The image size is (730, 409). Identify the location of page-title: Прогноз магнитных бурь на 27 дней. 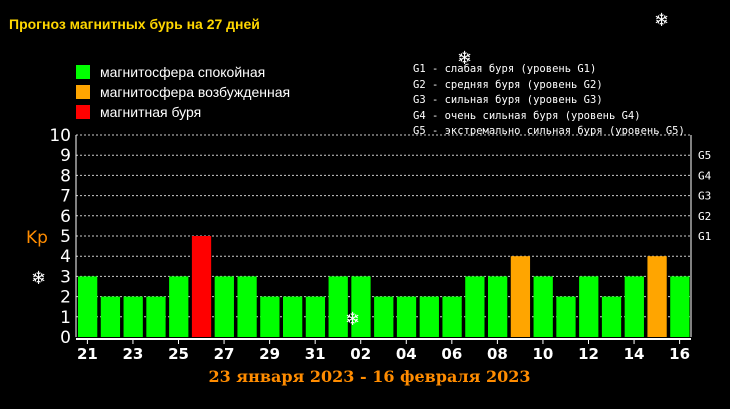
(134, 24).